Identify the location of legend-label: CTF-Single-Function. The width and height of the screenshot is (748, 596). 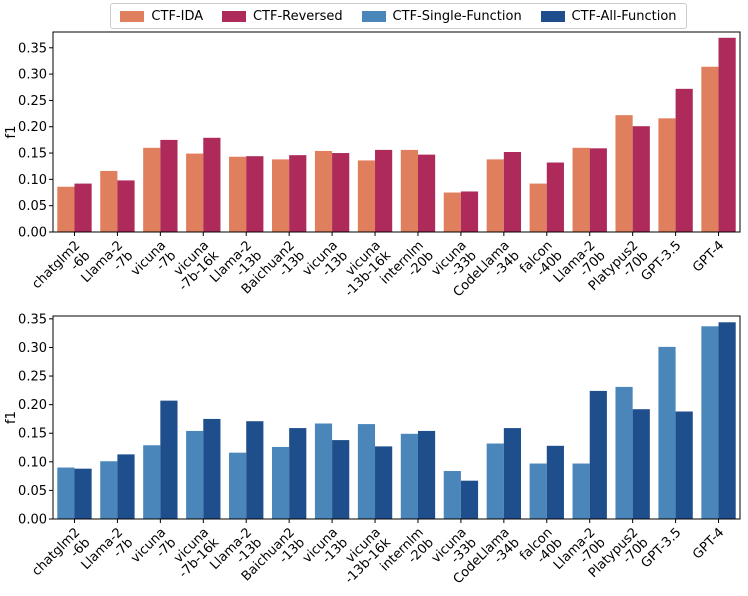
(457, 16).